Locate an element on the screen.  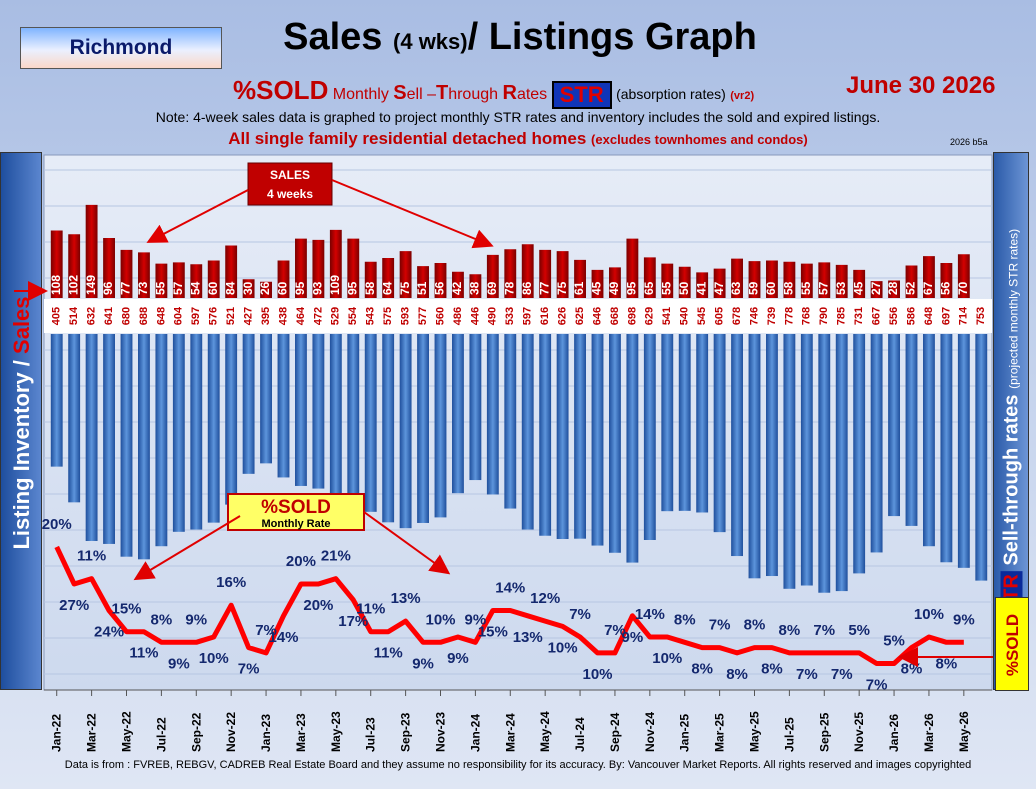
inventory-value-label: 586 is located at coordinates (911, 316).